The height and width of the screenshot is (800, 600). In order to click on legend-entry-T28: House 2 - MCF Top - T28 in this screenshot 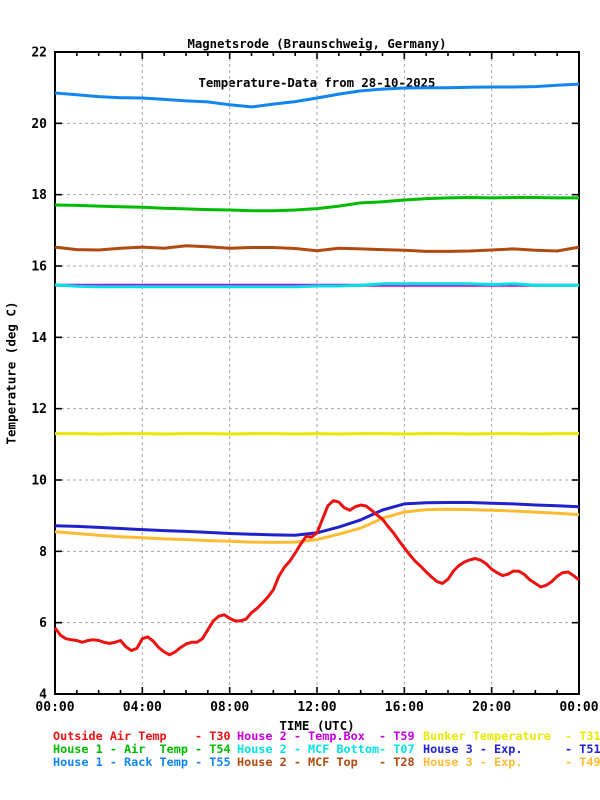, I will do `click(326, 762)`.